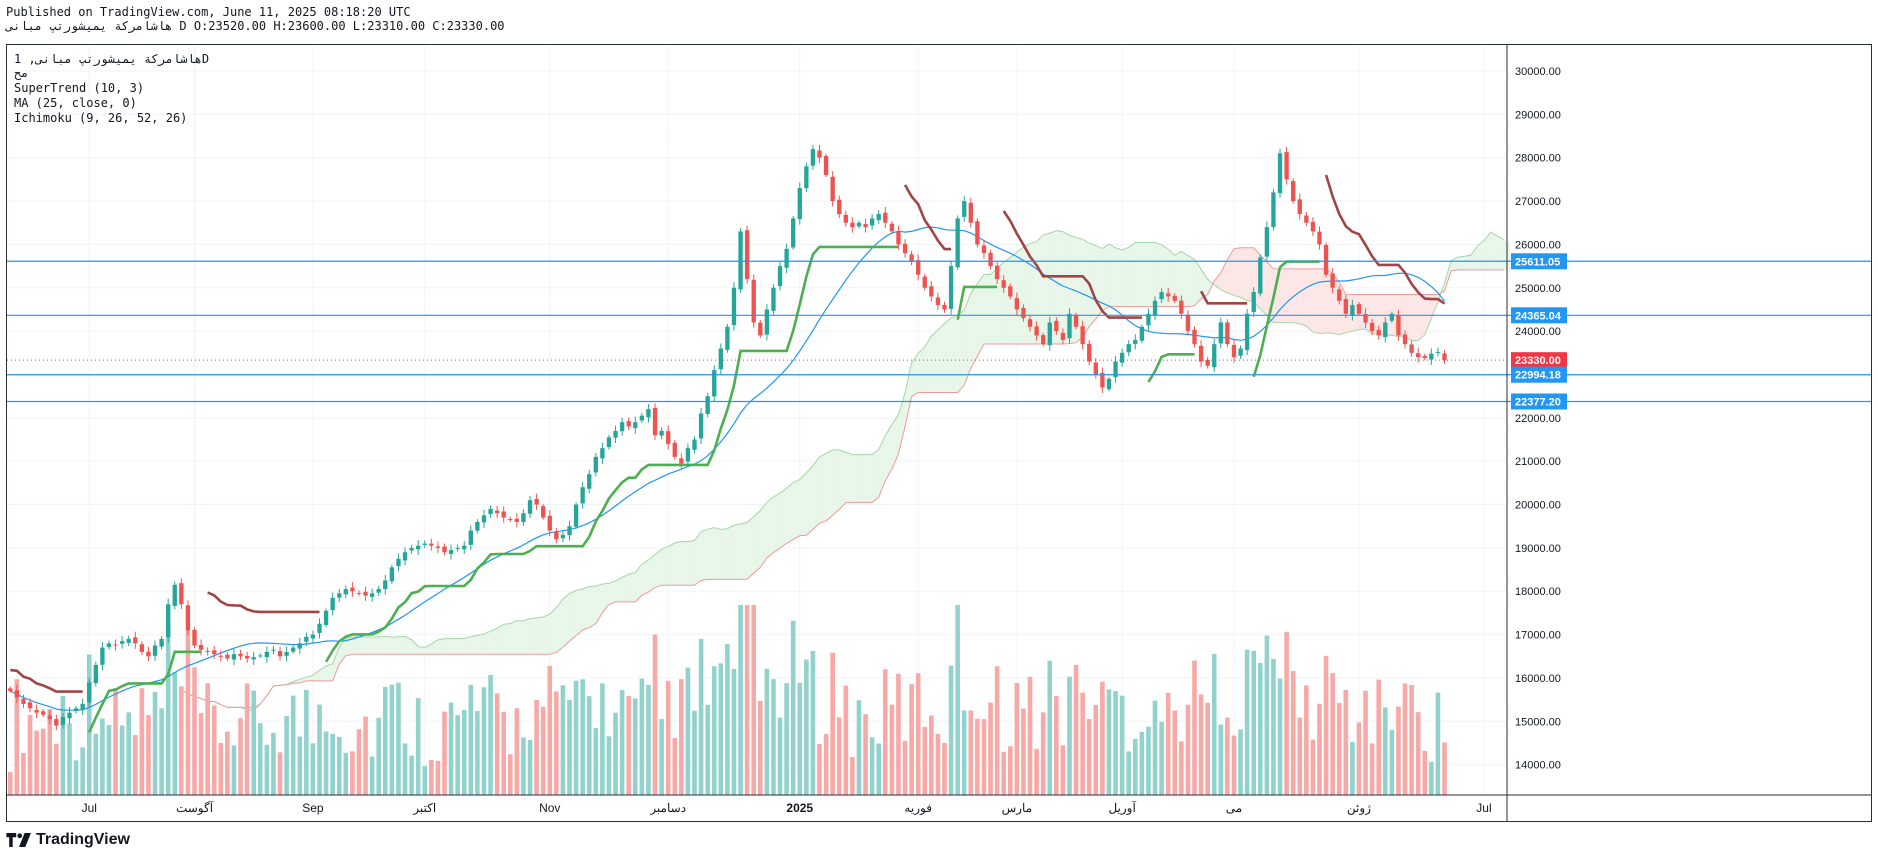  Describe the element at coordinates (1538, 376) in the screenshot. I see `price-label: 22994.18` at that location.